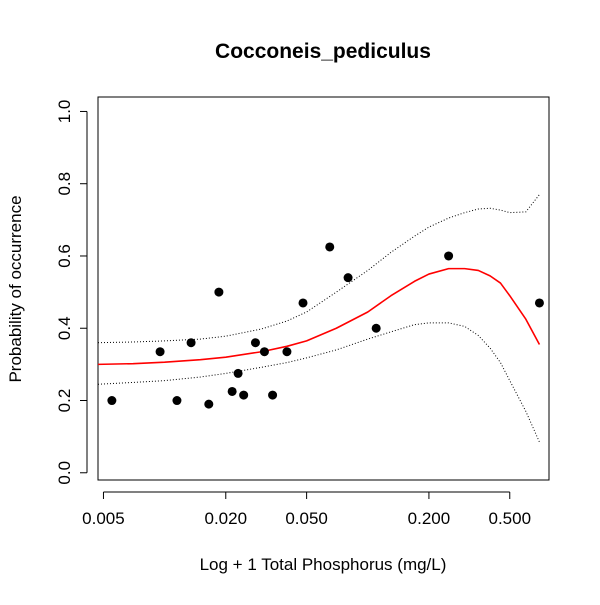  What do you see at coordinates (323, 564) in the screenshot?
I see `x-axis-label: Log + 1 Total Phosphorus (mg/L)` at bounding box center [323, 564].